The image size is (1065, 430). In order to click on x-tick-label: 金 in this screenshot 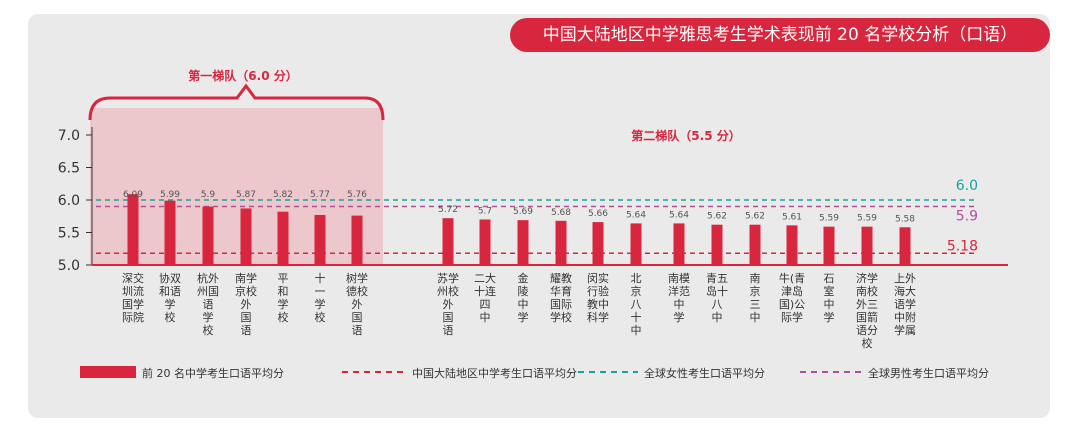, I will do `click(523, 278)`.